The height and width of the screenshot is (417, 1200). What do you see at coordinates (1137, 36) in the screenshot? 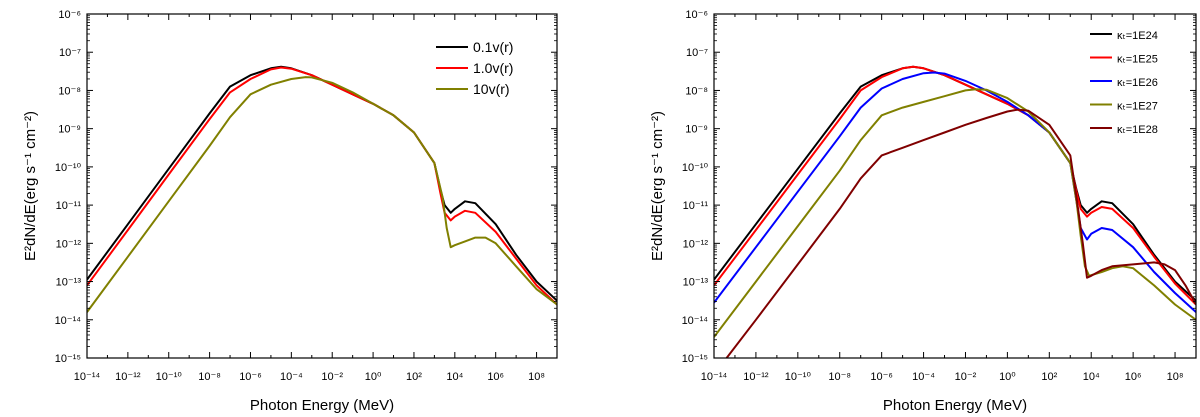
I see `legend-label: κₜ=1E24` at bounding box center [1137, 36].